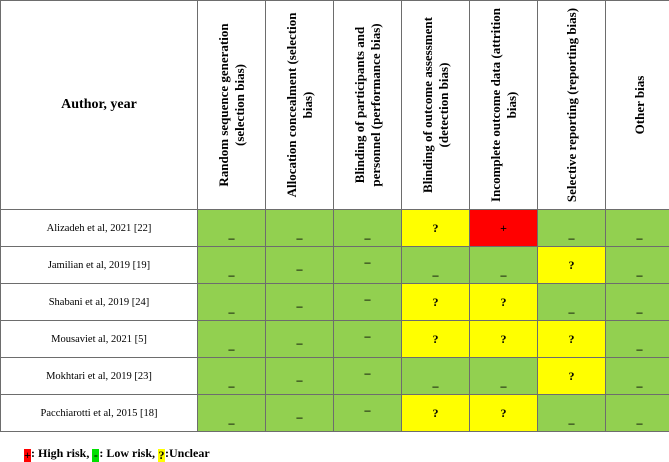 This screenshot has width=669, height=462. Describe the element at coordinates (99, 228) in the screenshot. I see `study-name: Alizadeh et al, 2021 [22]` at that location.